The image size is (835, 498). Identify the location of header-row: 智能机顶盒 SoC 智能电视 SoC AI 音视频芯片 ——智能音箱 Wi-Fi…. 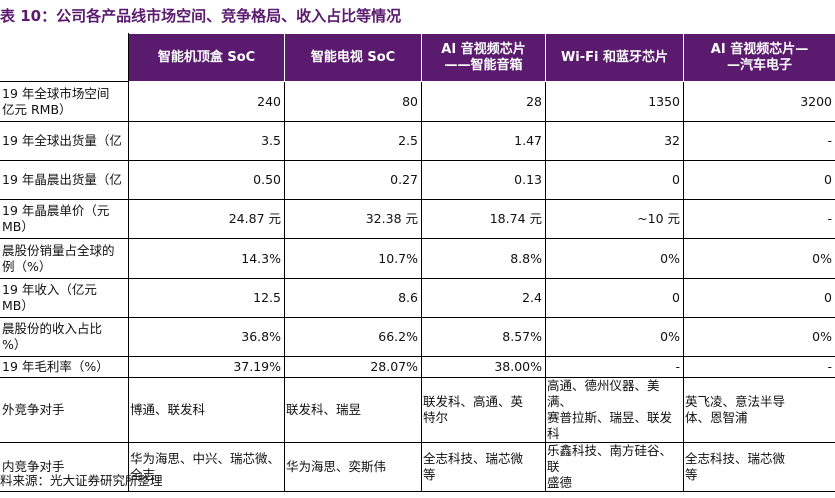
(417, 57).